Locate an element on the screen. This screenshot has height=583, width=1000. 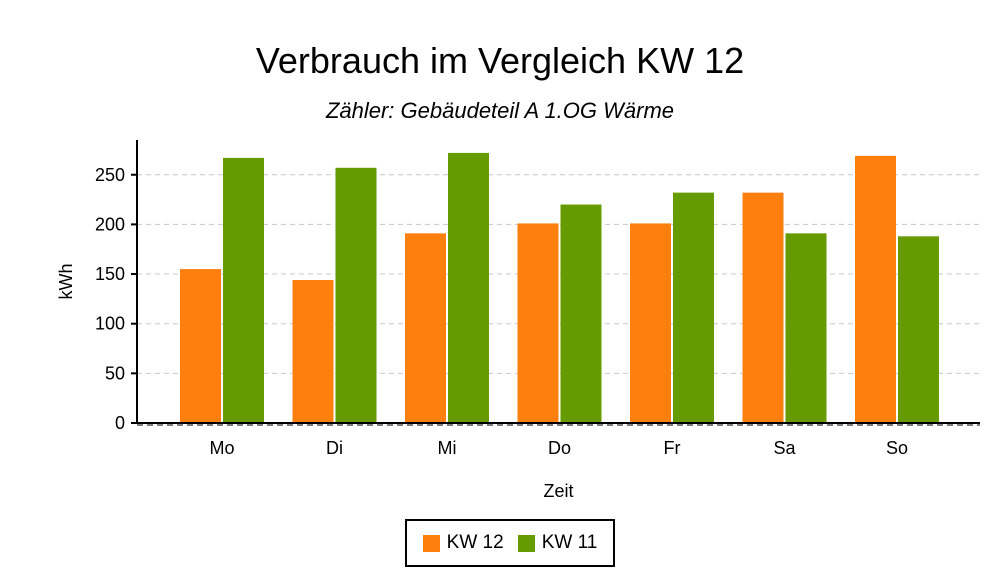
legend: KW 12 KW 11 is located at coordinates (510, 543).